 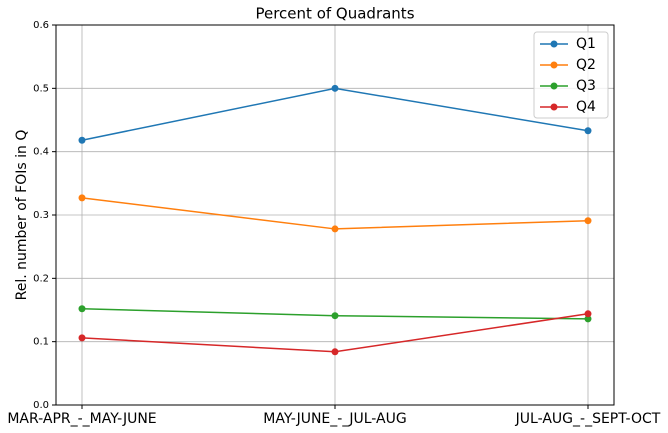 What do you see at coordinates (41, 88) in the screenshot?
I see `y-tick-label: 0.5` at bounding box center [41, 88].